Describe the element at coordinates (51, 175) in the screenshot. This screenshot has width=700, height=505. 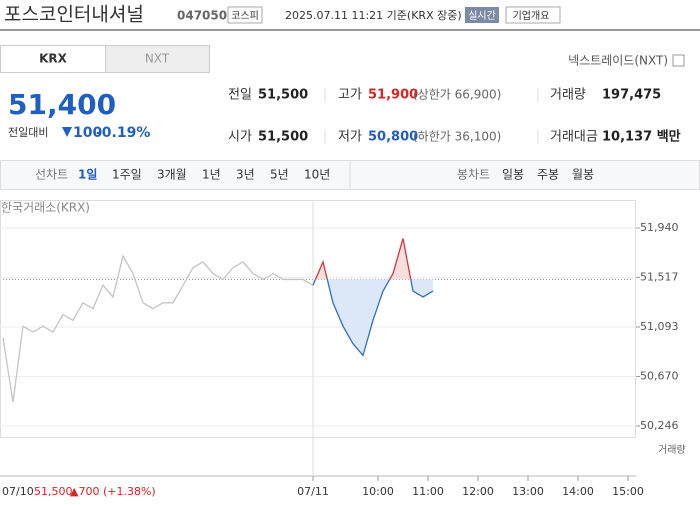
I see `period-label: 선차트` at that location.